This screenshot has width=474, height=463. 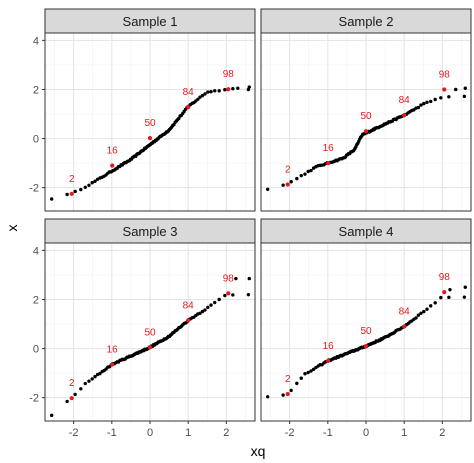 I want to click on y-axis-ticks: -2 0 2 4 -2 0 2 4, so click(x=37, y=220).